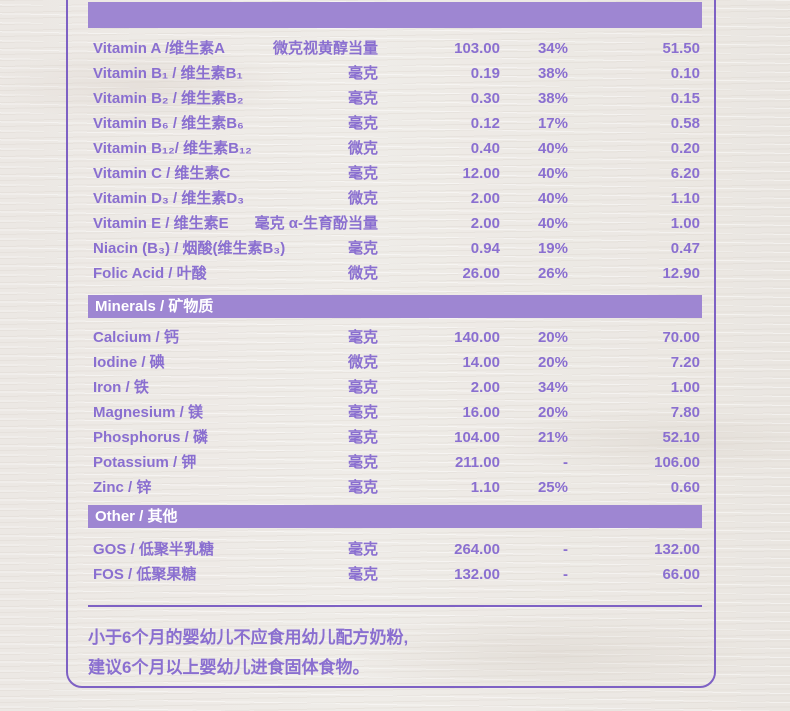 The height and width of the screenshot is (711, 790). Describe the element at coordinates (685, 173) in the screenshot. I see `row-value-per-serving: 6.20` at that location.